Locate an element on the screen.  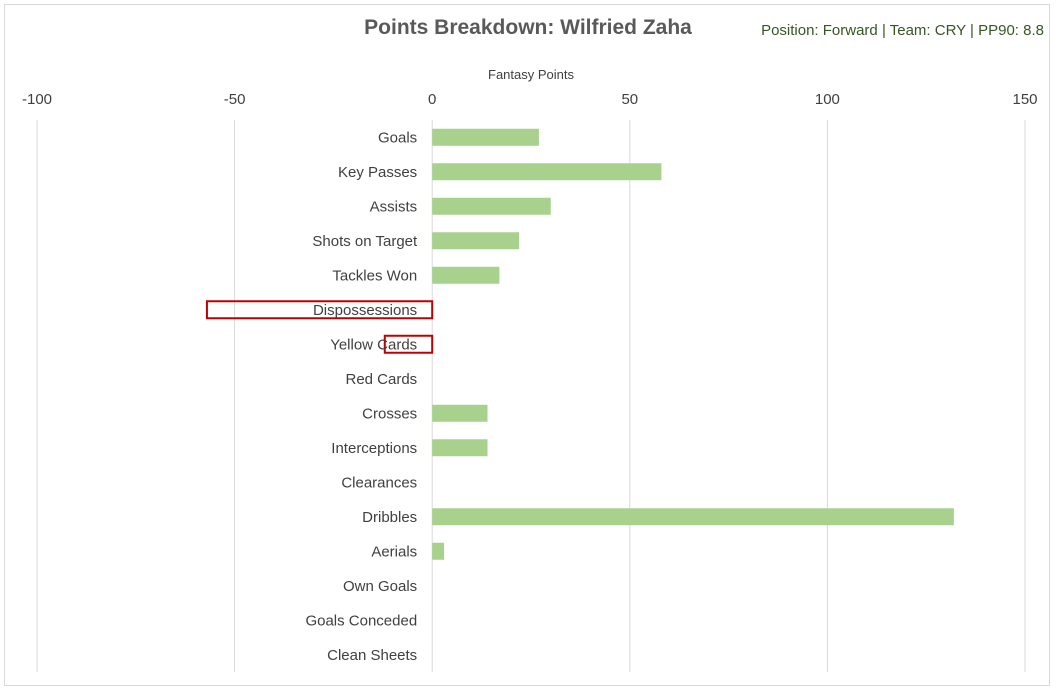
chart-title: Points Breakdown: Wilfried Zaha is located at coordinates (528, 27).